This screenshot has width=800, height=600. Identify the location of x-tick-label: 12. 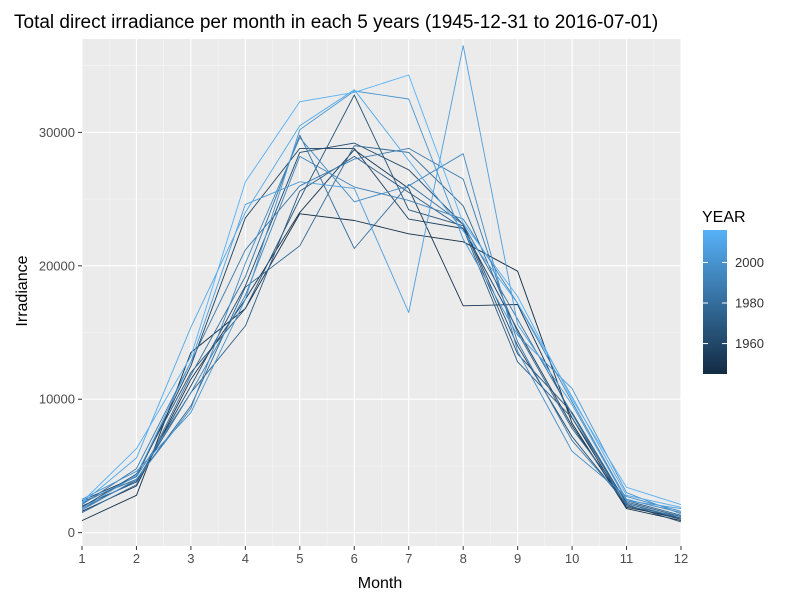
(681, 558).